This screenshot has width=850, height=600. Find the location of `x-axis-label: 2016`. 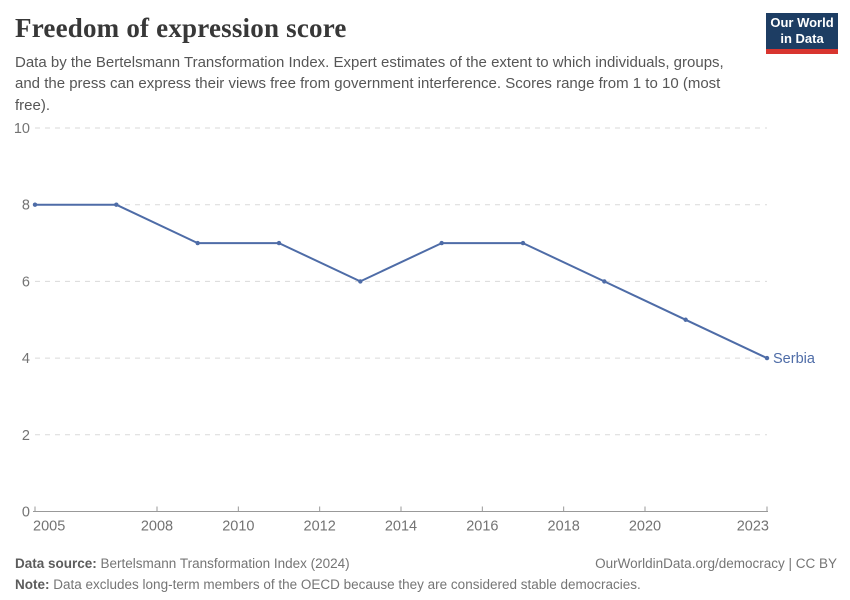

x-axis-label: 2016 is located at coordinates (482, 527).